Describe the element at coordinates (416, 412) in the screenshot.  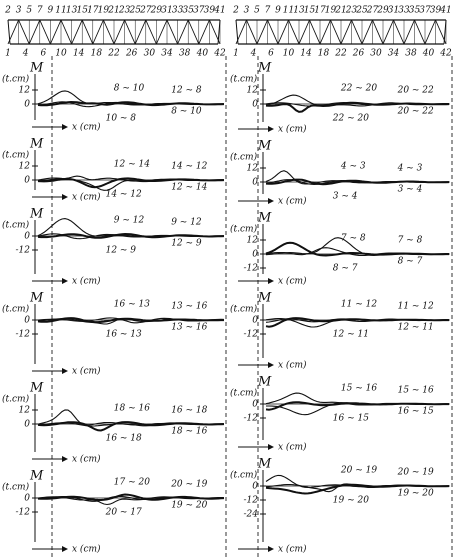
I see `curve-label: 16 ~ 15` at that location.